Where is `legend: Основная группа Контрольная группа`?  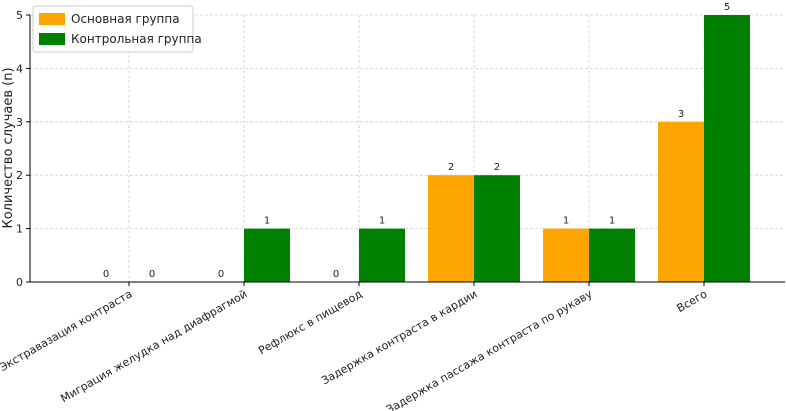 legend: Основная группа Контрольная группа is located at coordinates (117, 29).